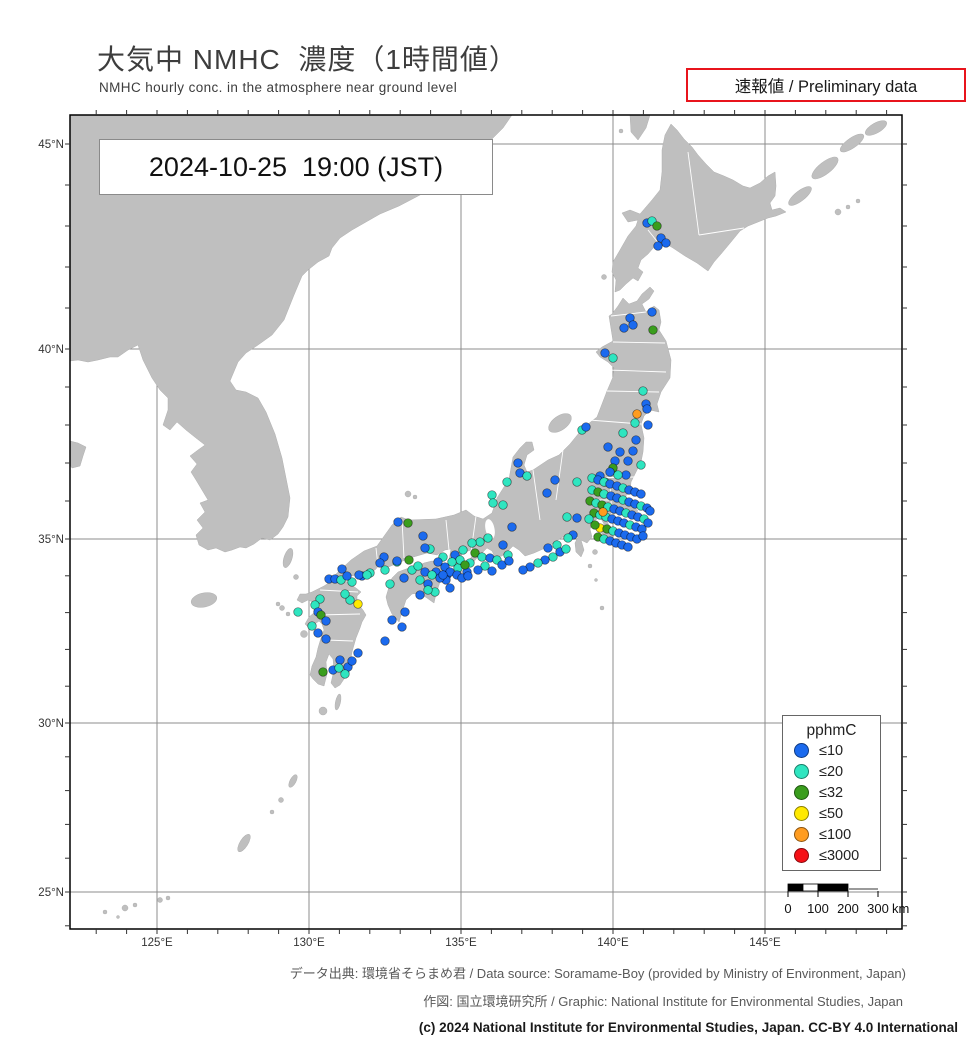 This screenshot has height=1060, width=980. What do you see at coordinates (826, 85) in the screenshot?
I see `preliminary-data-badge: 速報値 / Preliminary data` at bounding box center [826, 85].